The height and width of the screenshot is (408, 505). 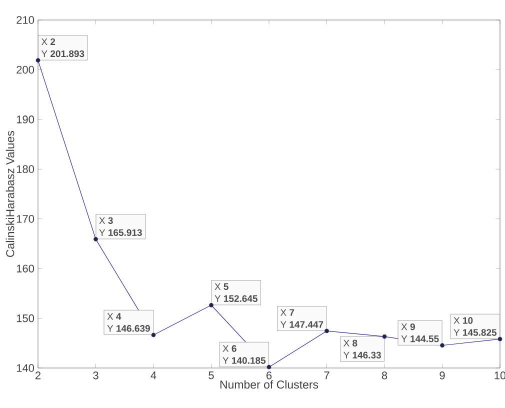 I want to click on y-tick-label: 140, so click(x=25, y=368).